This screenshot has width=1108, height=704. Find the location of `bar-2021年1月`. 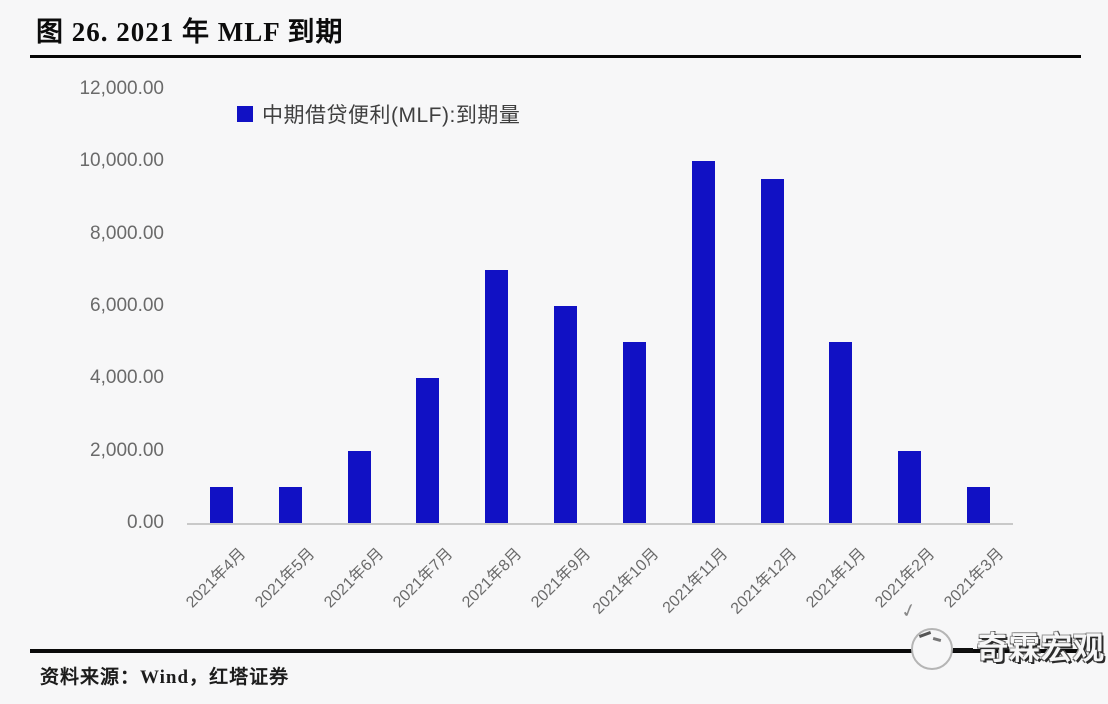

bar-2021年1月 is located at coordinates (841, 432).